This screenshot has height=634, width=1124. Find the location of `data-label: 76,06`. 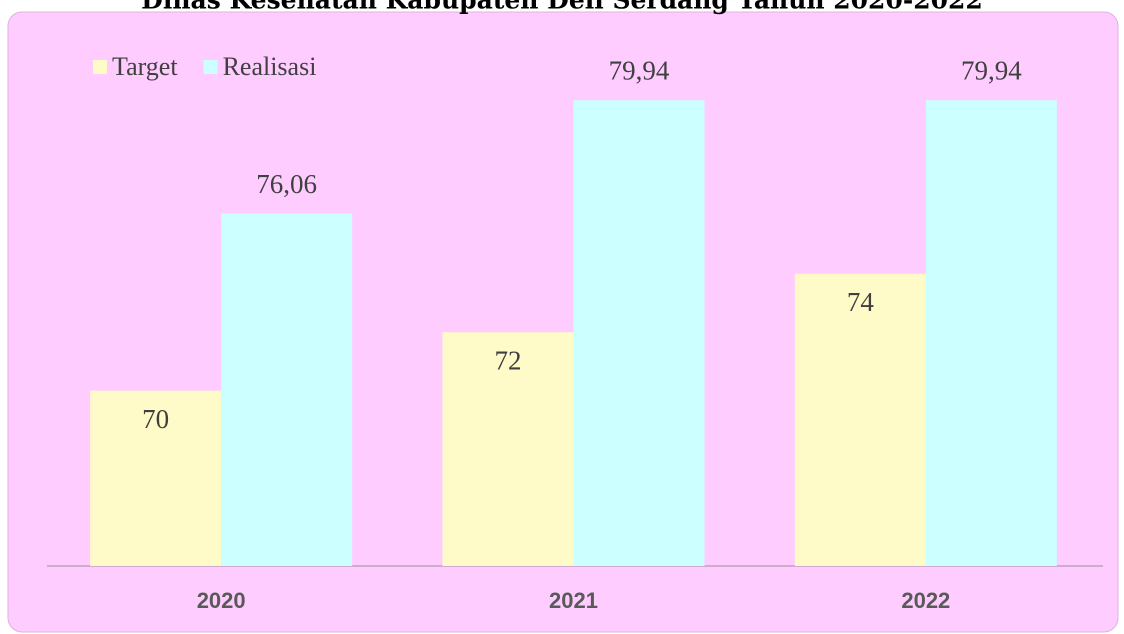

data-label: 76,06 is located at coordinates (286, 184).